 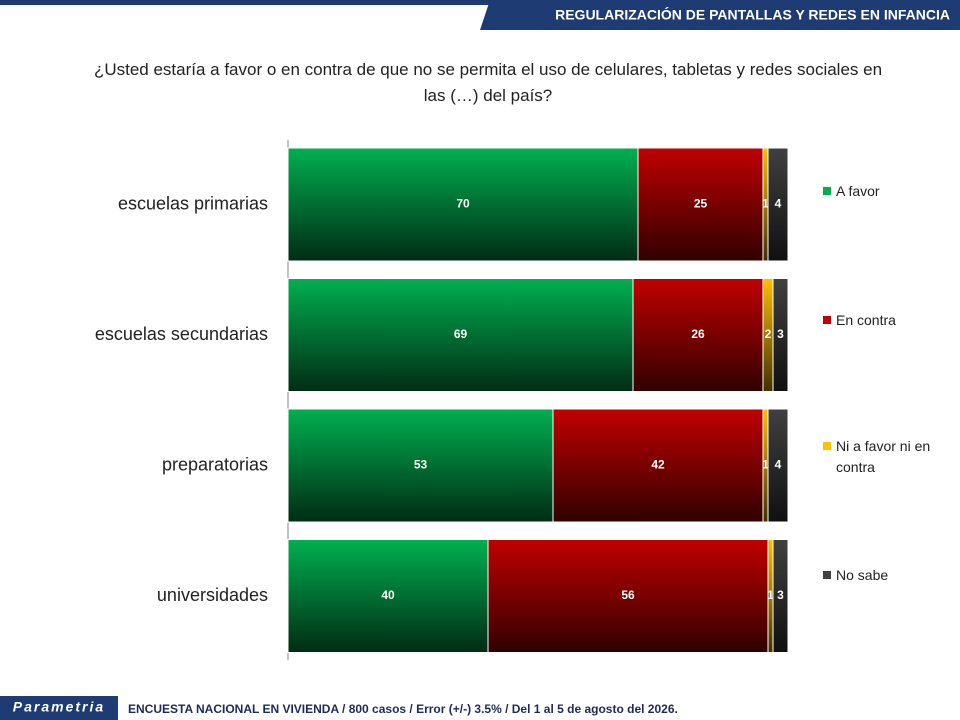 What do you see at coordinates (181, 334) in the screenshot?
I see `category-label: escuelas secundarias` at bounding box center [181, 334].